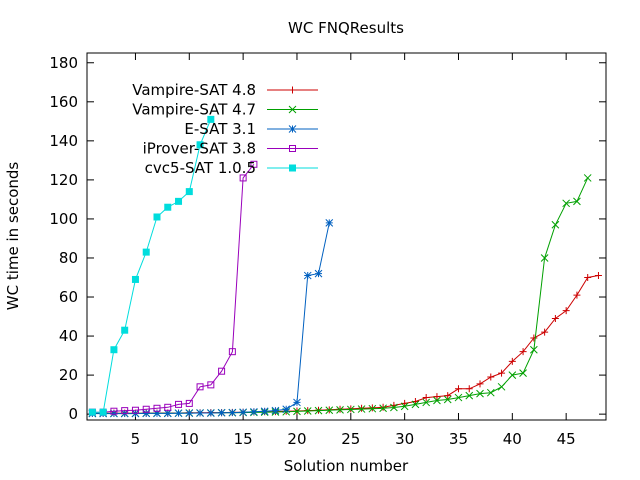  I want to click on chart-title: WC FNQResults, so click(346, 28).